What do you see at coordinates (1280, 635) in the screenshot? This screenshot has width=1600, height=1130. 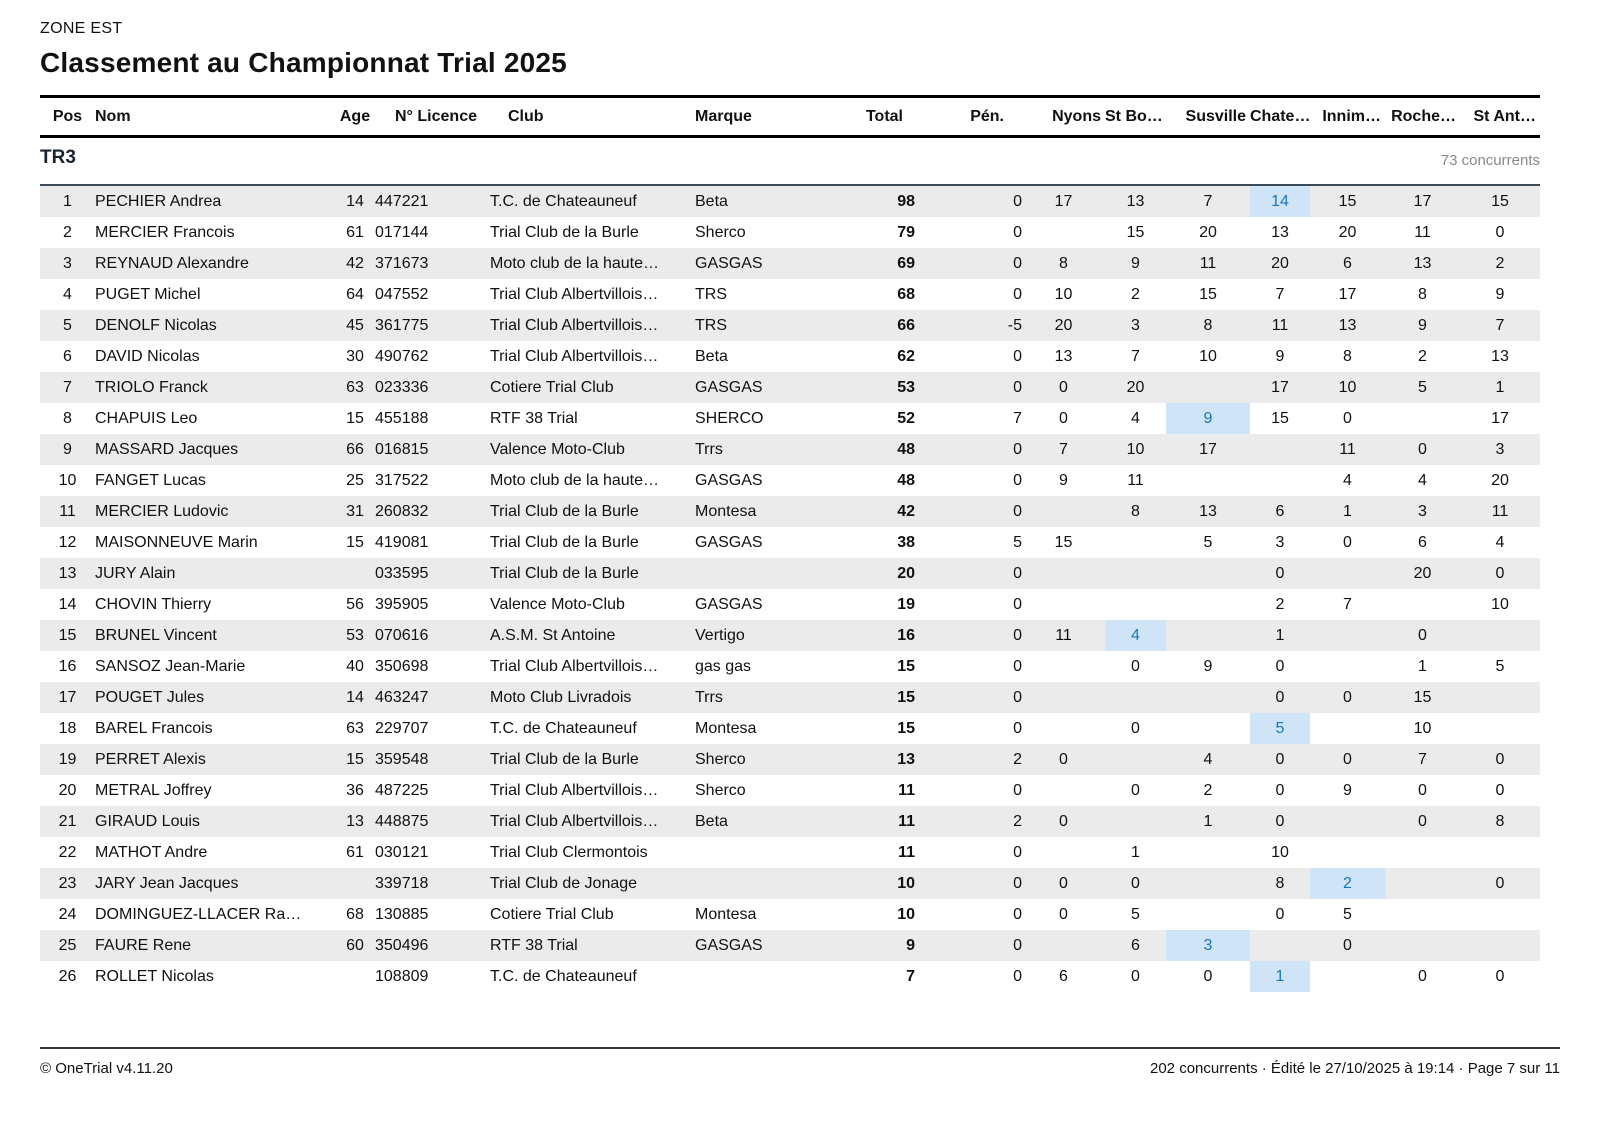 I see `cell-event-chate: 1` at bounding box center [1280, 635].